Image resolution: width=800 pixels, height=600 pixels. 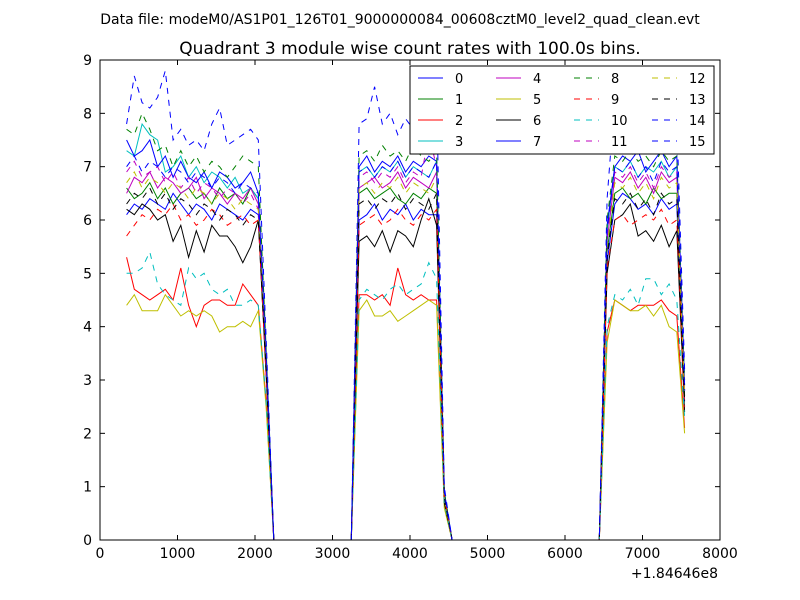 What do you see at coordinates (697, 121) in the screenshot?
I see `legend-label-14: 14` at bounding box center [697, 121].